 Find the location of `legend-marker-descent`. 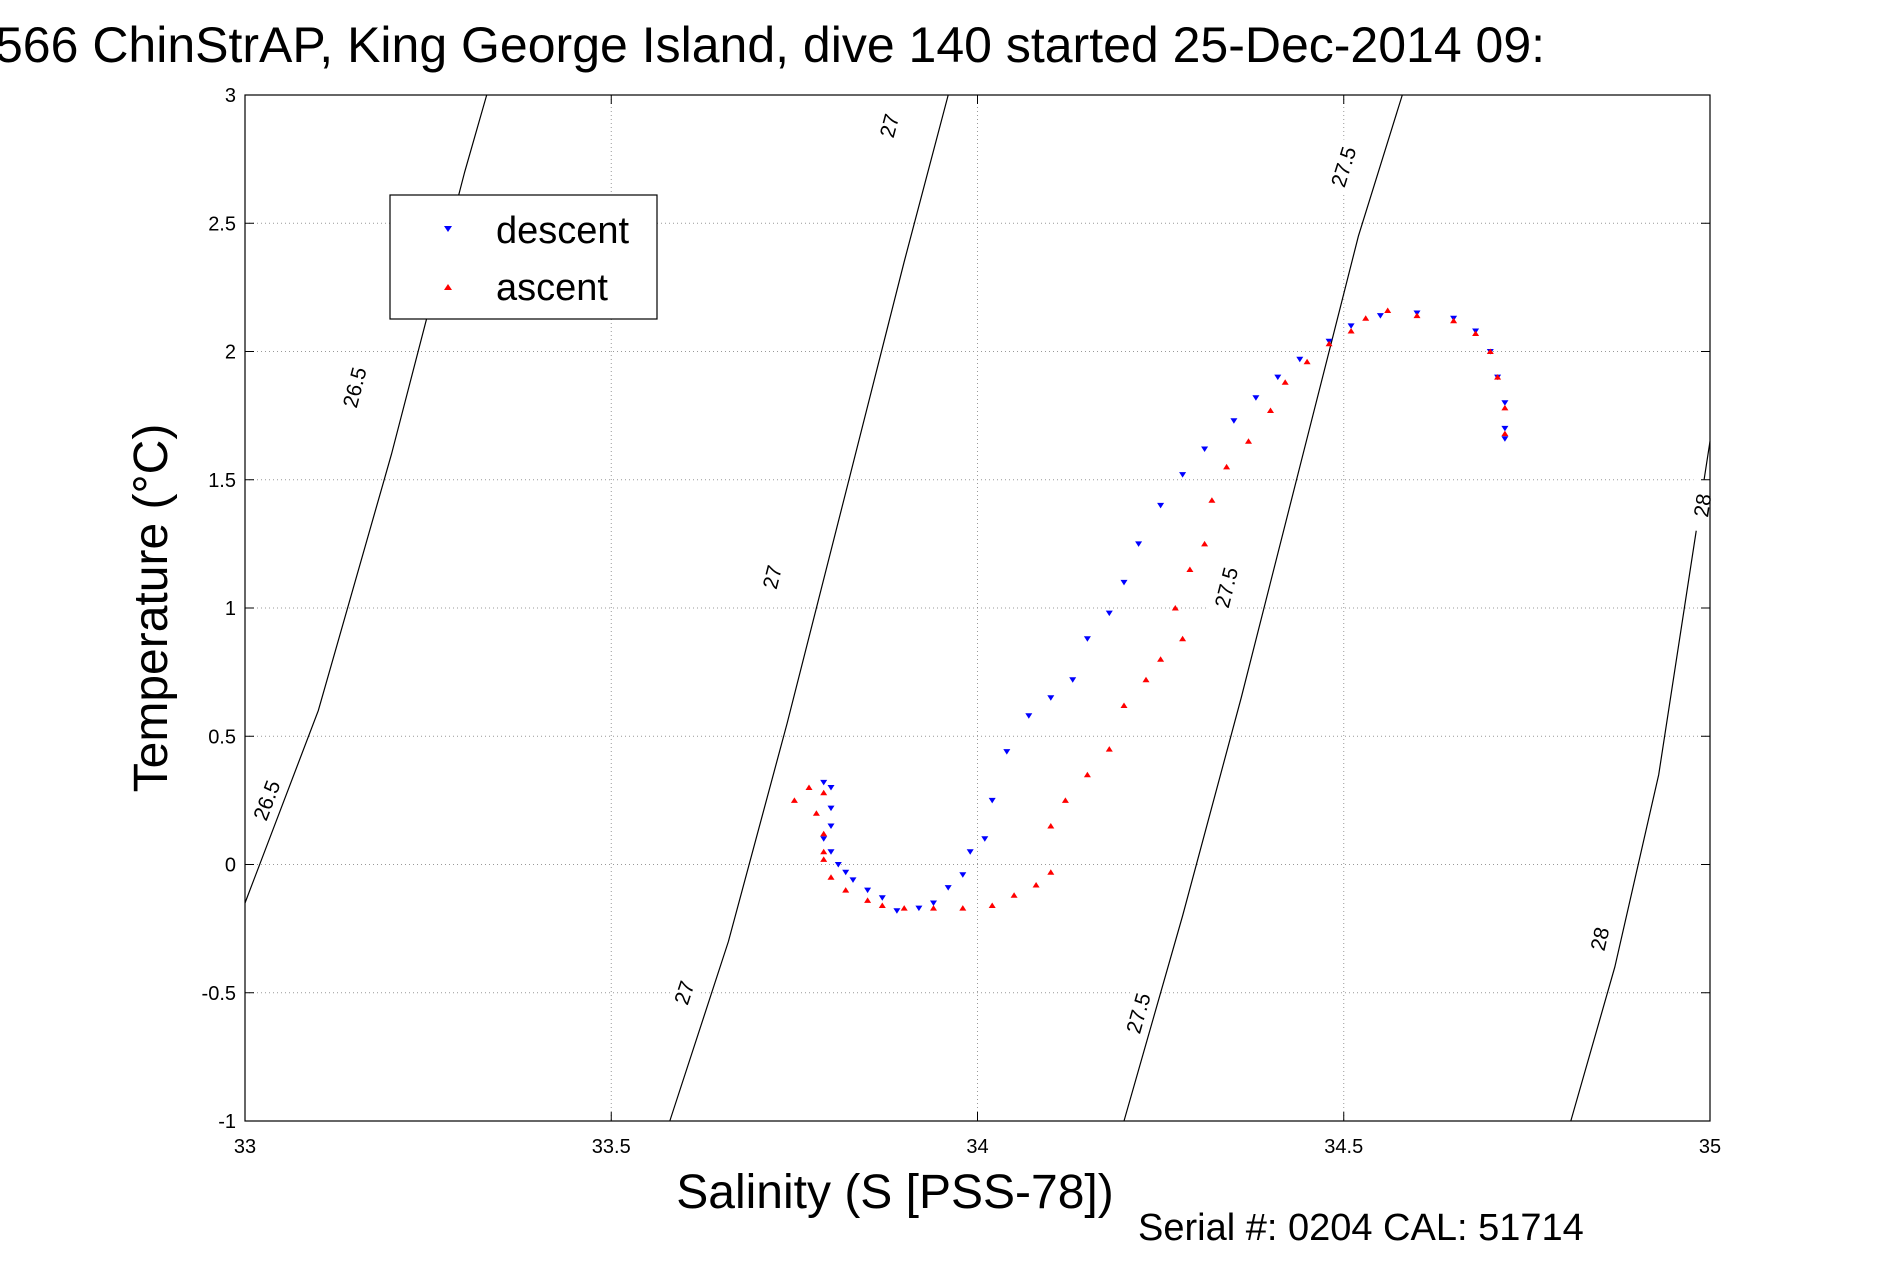

legend-marker-descent is located at coordinates (448, 229).